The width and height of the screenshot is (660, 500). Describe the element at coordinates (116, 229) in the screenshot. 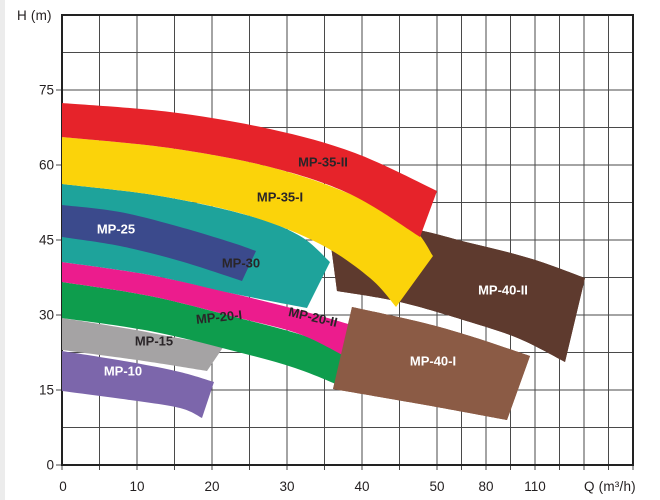

I see `band-label-mp-25: MP-25` at that location.